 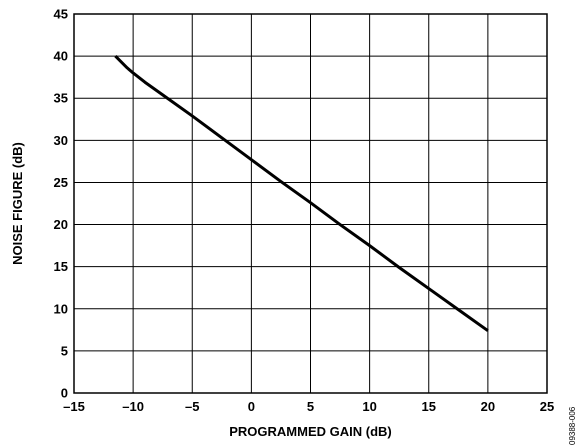 What do you see at coordinates (17, 203) in the screenshot?
I see `y-axis-title: NOISE FIGURE (dB)` at bounding box center [17, 203].